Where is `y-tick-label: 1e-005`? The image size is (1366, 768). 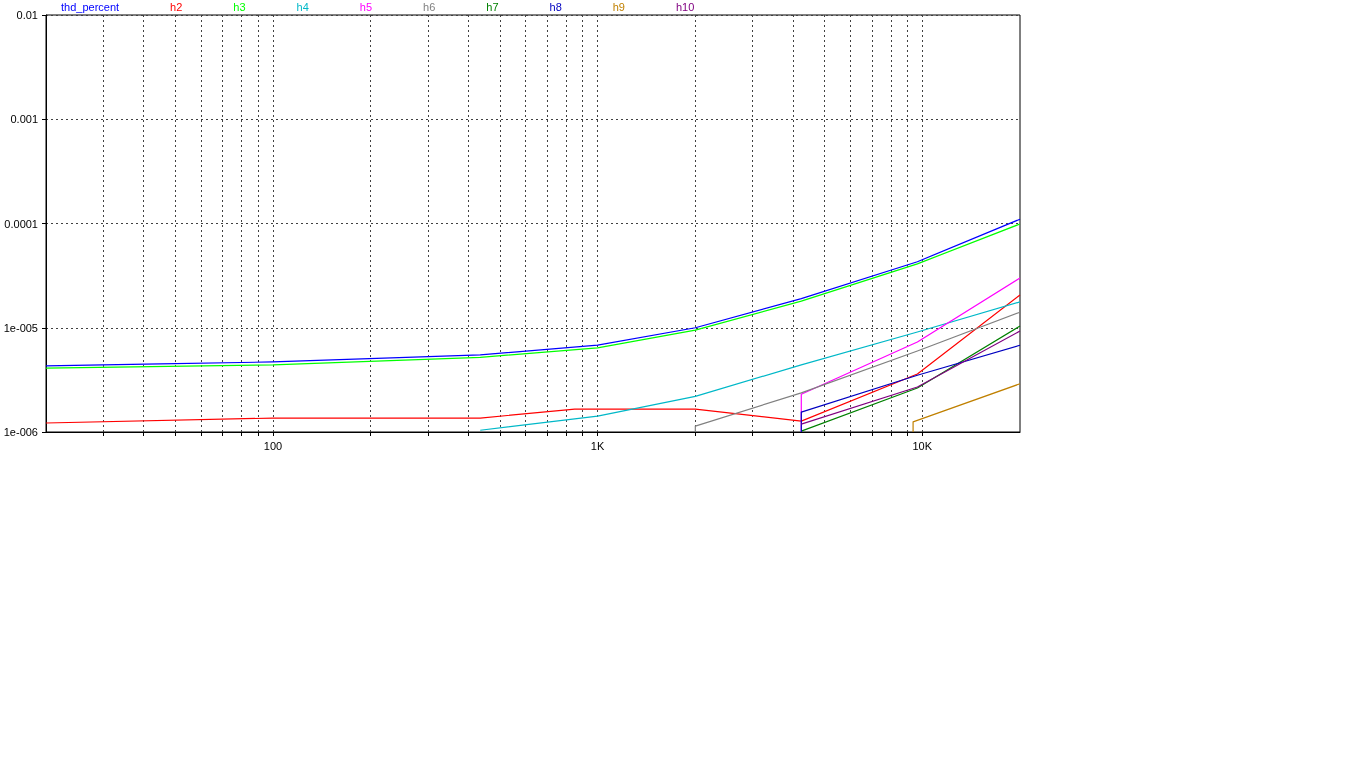
y-tick-label: 1e-005 is located at coordinates (20, 327).